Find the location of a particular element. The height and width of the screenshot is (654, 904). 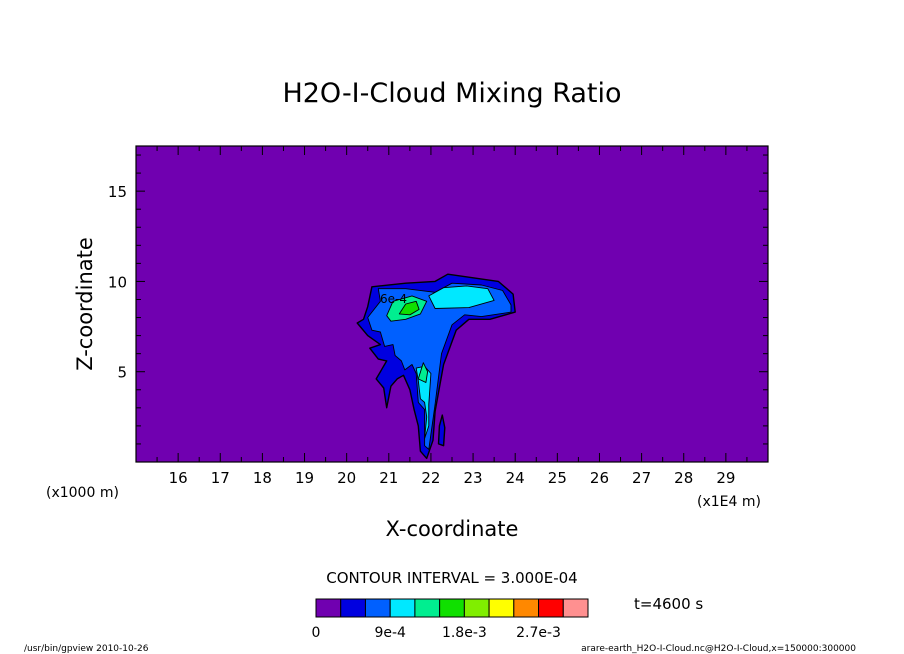

footer-left: /usr/bin/gpview 2010-10-26 is located at coordinates (86, 649).